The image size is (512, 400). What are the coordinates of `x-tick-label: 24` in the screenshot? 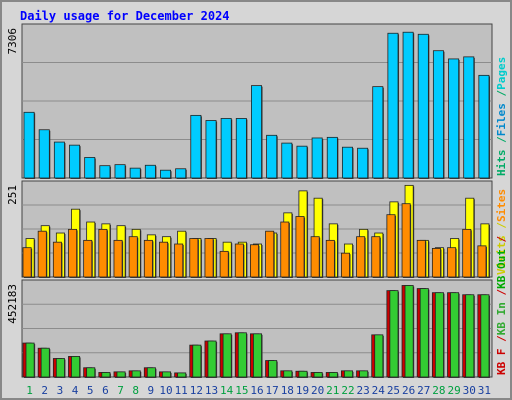 It's located at (379, 390).